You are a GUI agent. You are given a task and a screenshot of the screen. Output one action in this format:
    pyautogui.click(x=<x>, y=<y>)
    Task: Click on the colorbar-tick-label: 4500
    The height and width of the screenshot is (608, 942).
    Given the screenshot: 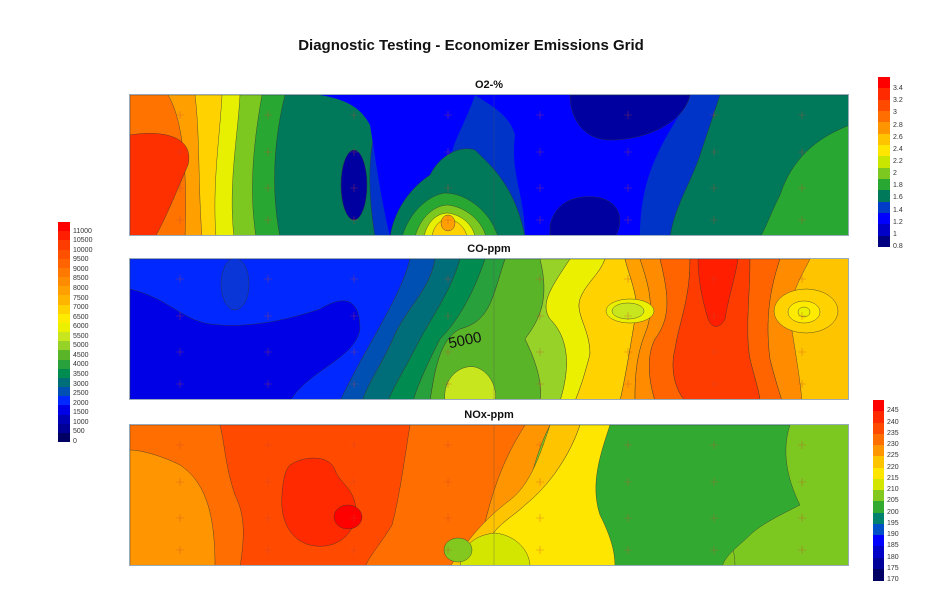 What is the action you would take?
    pyautogui.click(x=81, y=355)
    